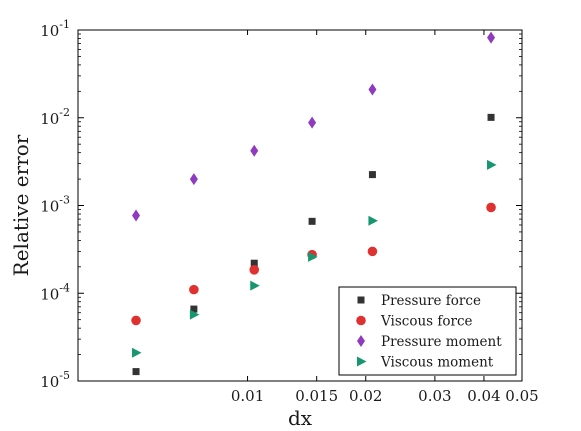  Describe the element at coordinates (247, 396) in the screenshot. I see `x-tick-label: 0.01` at that location.